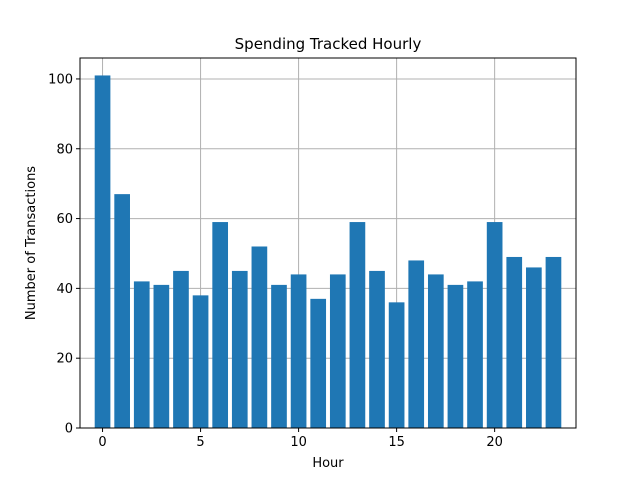 The height and width of the screenshot is (480, 640). I want to click on y-tick-label: 80, so click(64, 149).